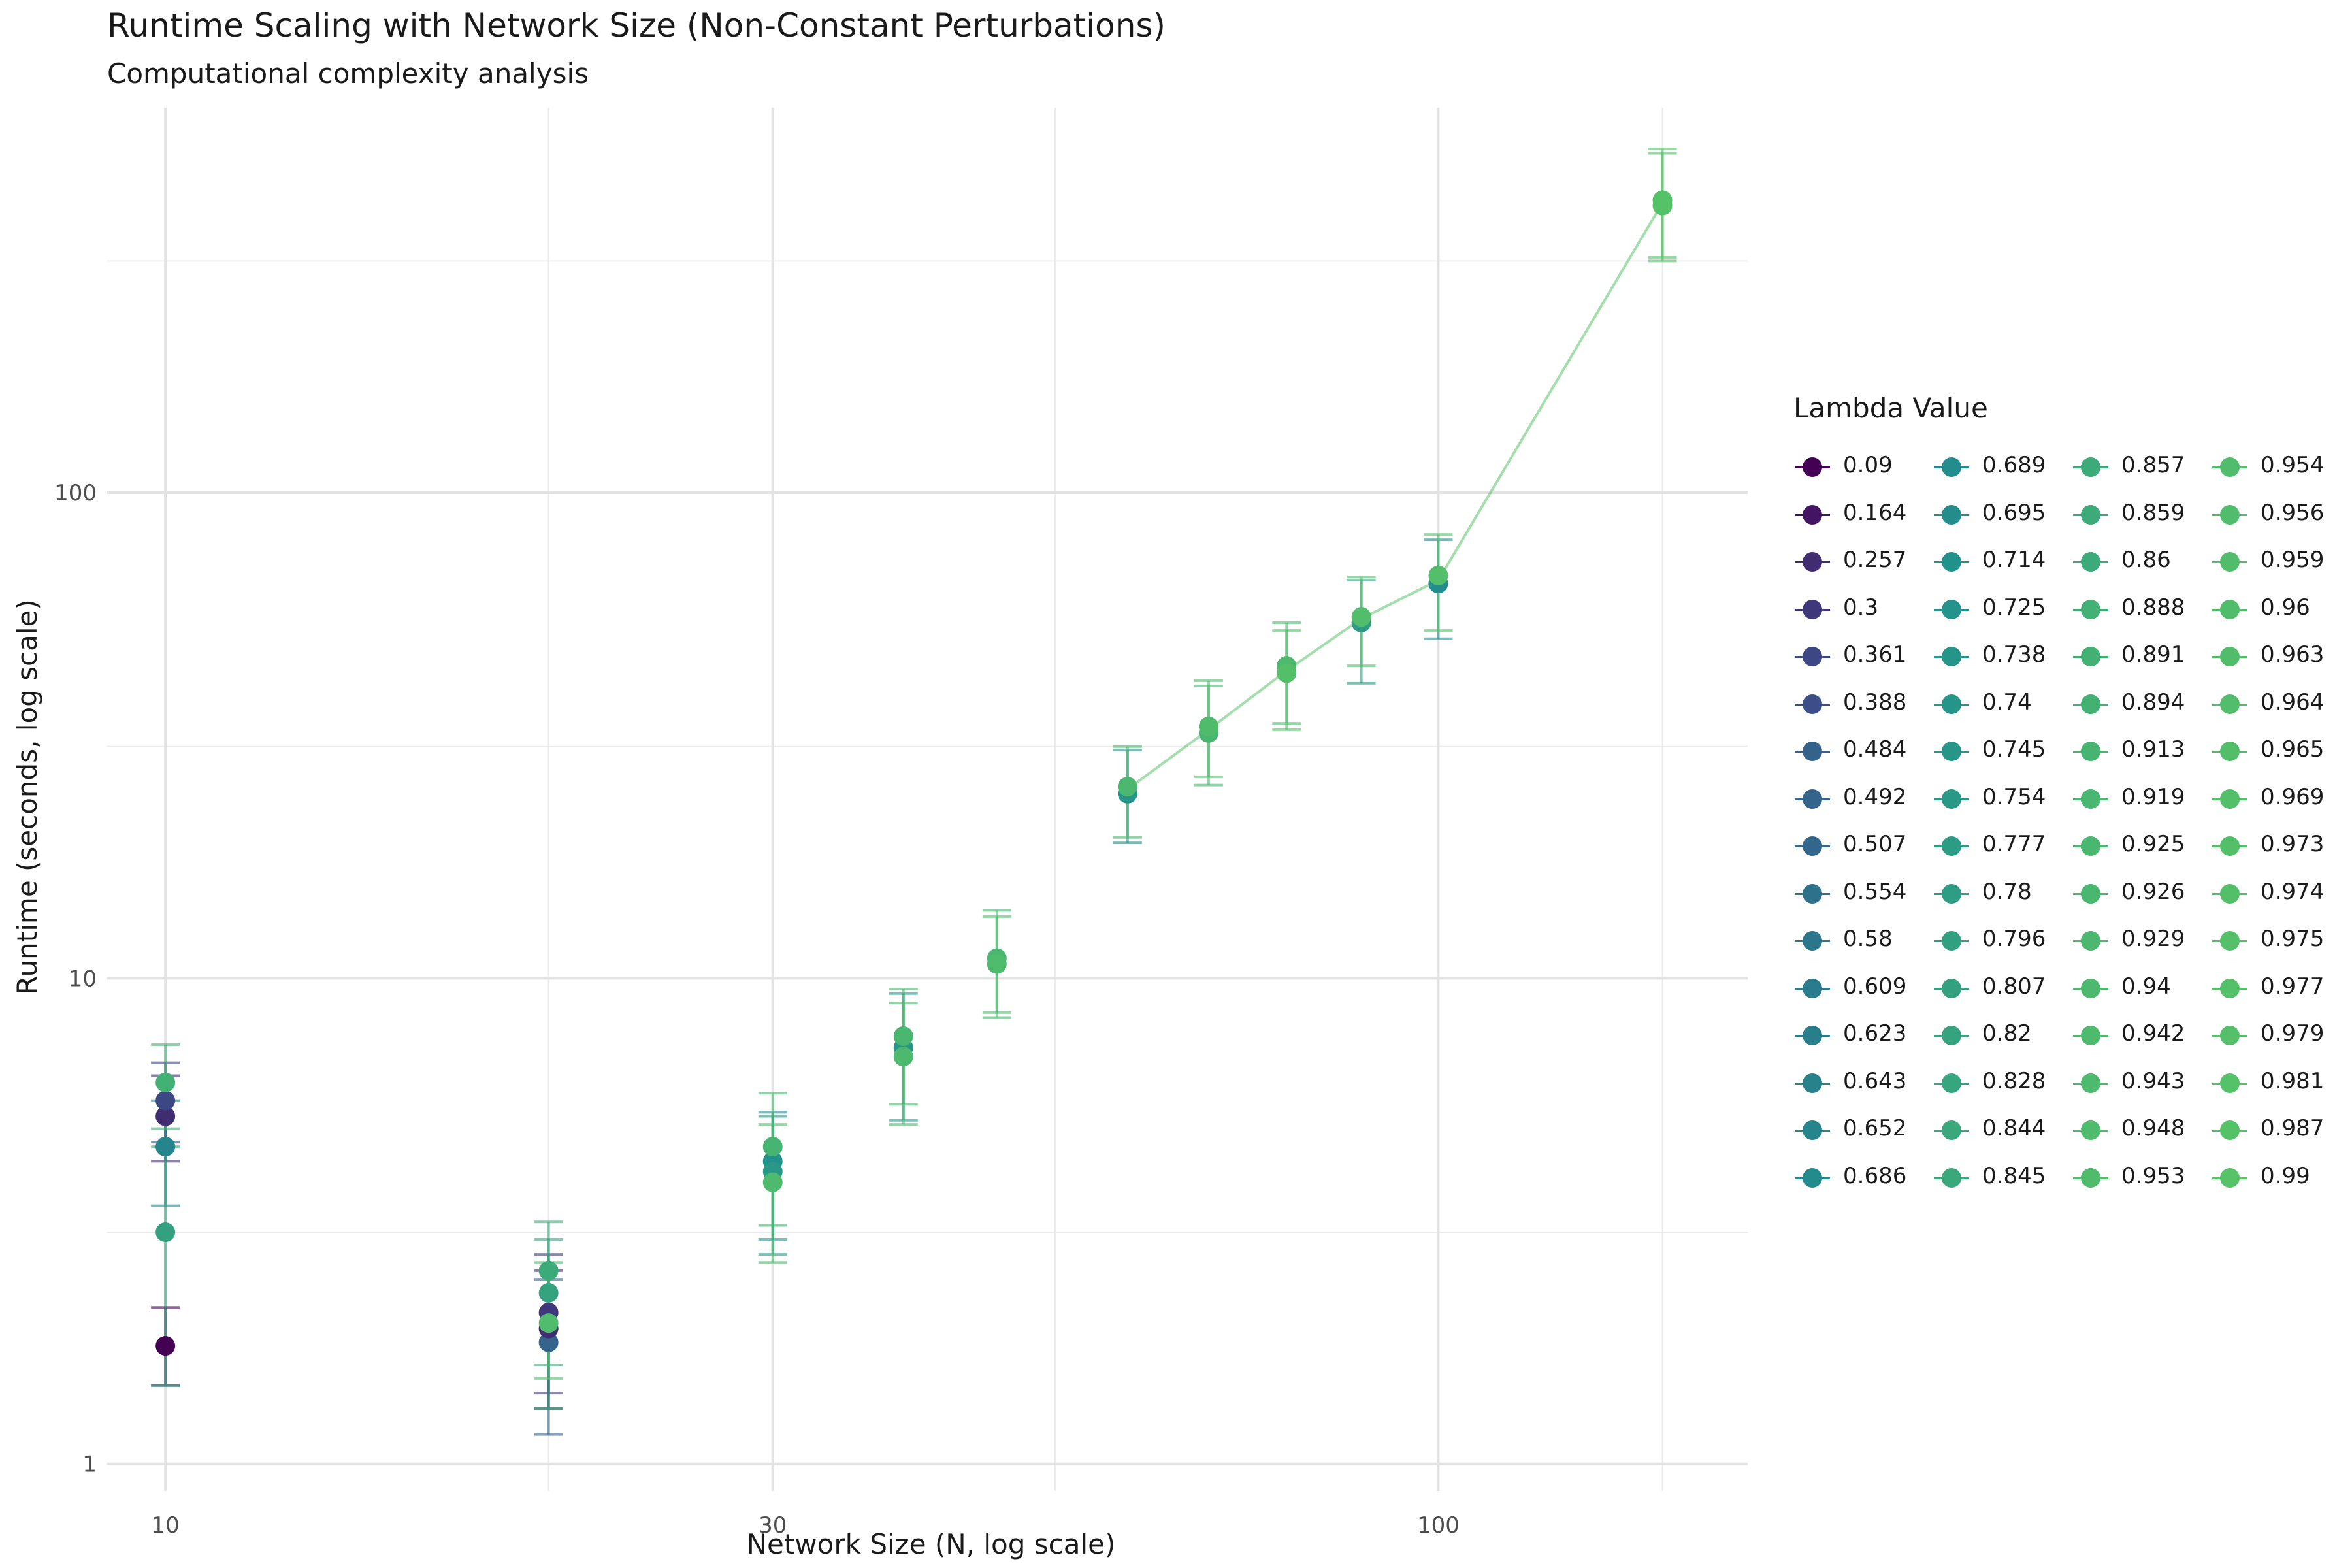 The width and height of the screenshot is (2352, 1568). I want to click on legend-item: 0.959, so click(2281, 562).